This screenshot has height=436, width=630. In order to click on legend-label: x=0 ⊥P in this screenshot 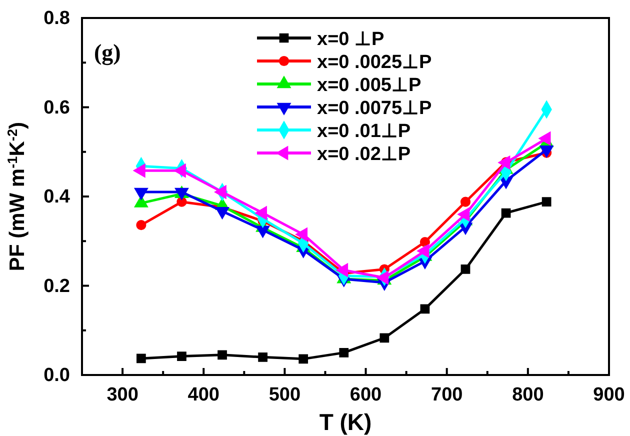, I will do `click(351, 39)`.